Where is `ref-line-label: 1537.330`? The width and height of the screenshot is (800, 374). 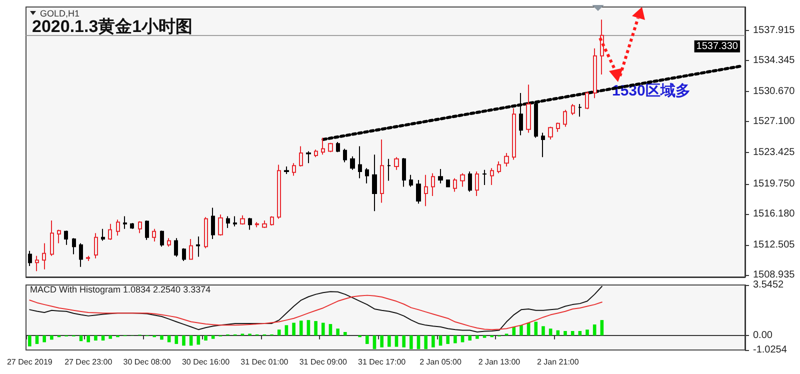 ref-line-label: 1537.330 is located at coordinates (717, 46).